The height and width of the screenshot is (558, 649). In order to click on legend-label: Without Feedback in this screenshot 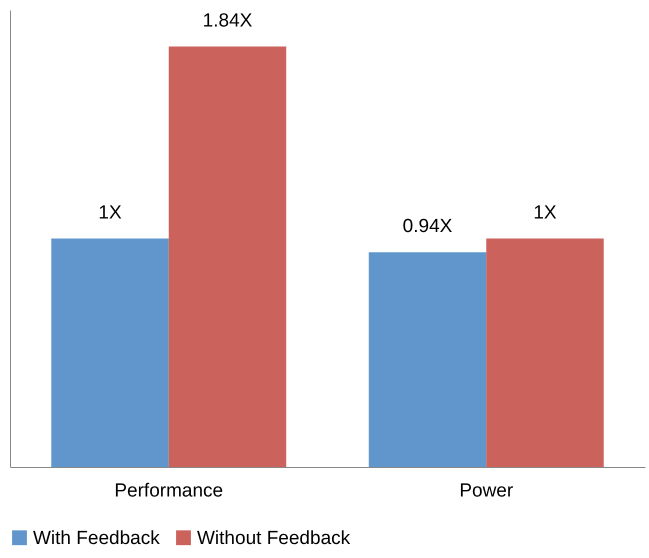, I will do `click(274, 538)`.